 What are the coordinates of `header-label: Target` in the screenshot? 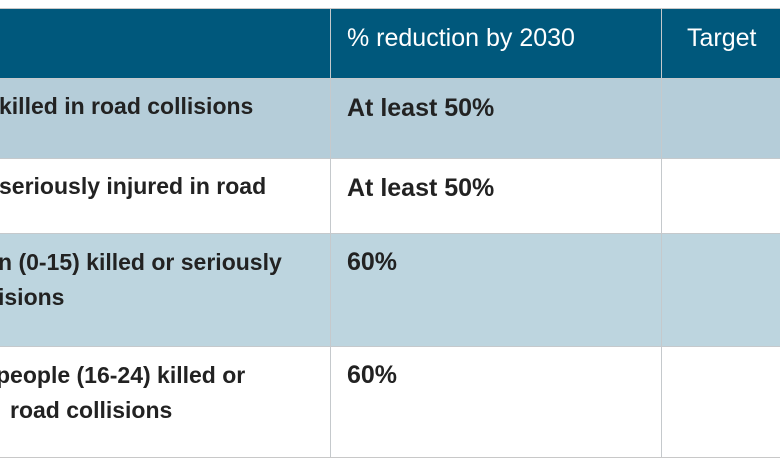 It's located at (722, 38).